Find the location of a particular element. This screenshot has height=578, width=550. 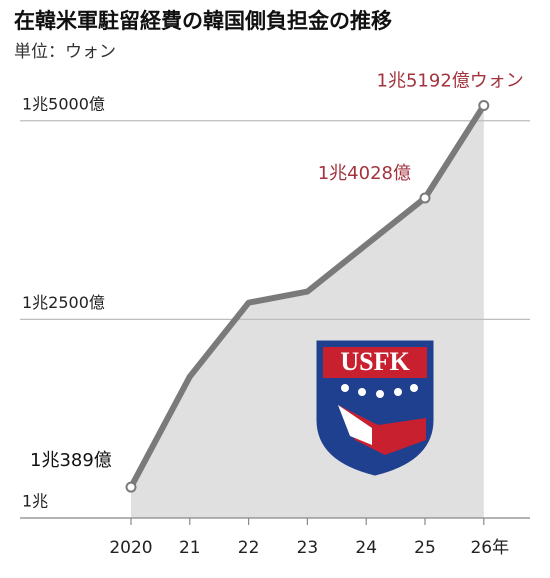

value-label: 1兆389億 is located at coordinates (71, 460).